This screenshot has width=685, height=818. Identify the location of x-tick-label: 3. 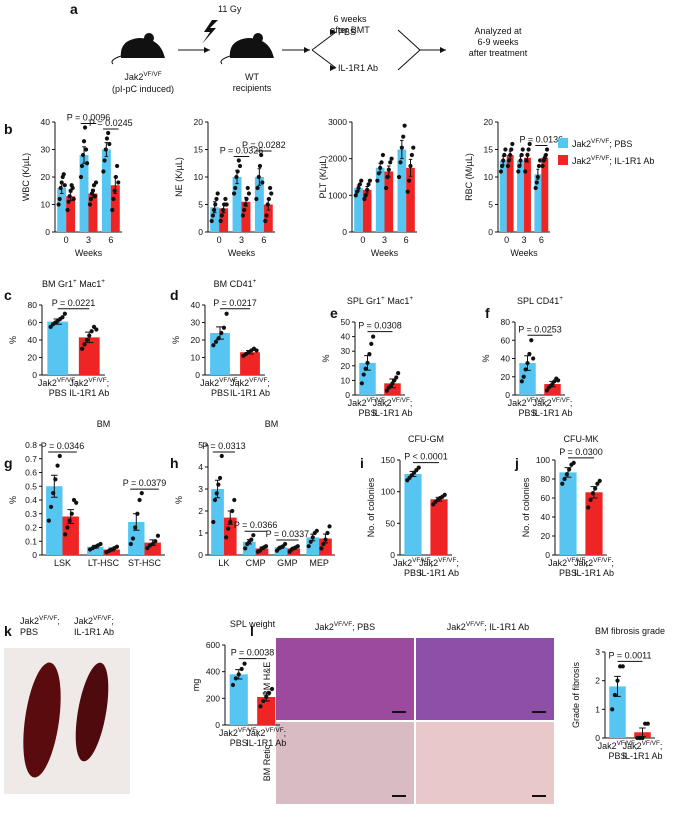
(384, 240).